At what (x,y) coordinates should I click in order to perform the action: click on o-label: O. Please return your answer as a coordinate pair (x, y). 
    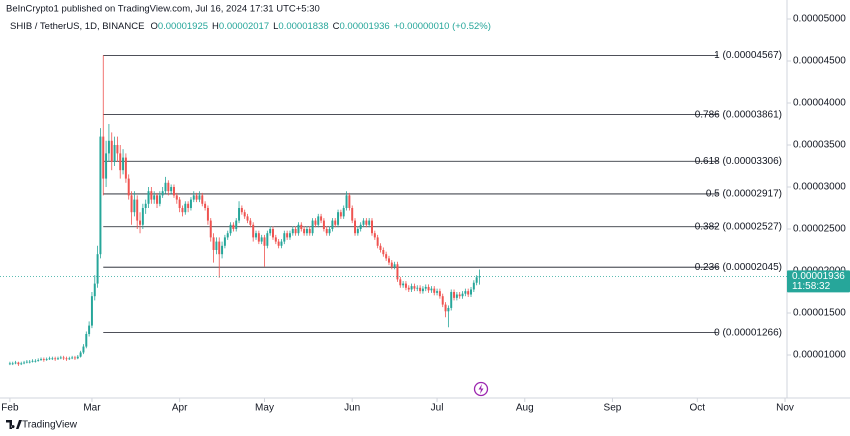
    Looking at the image, I should click on (153, 26).